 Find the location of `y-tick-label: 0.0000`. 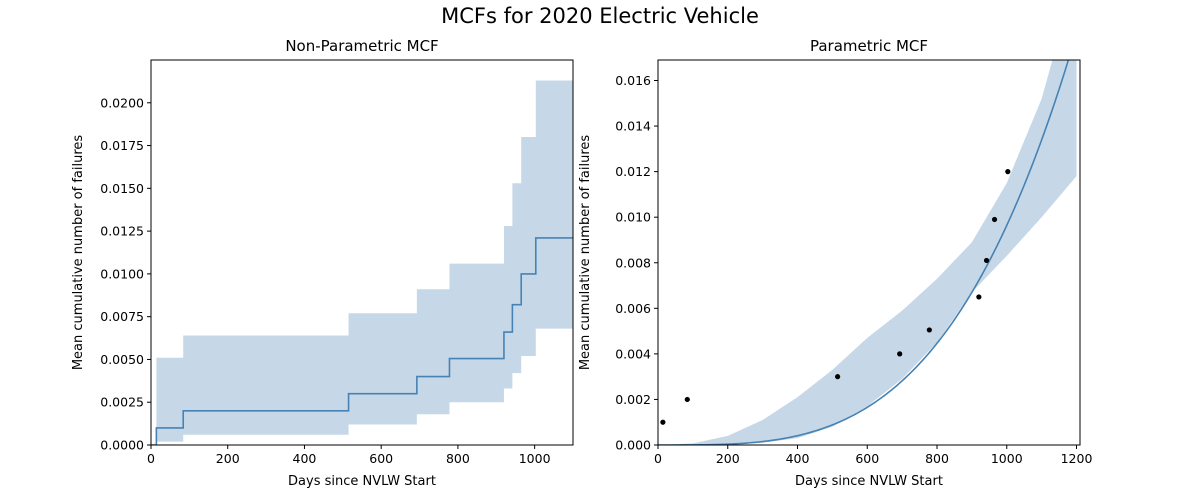

y-tick-label: 0.0000 is located at coordinates (122, 445).